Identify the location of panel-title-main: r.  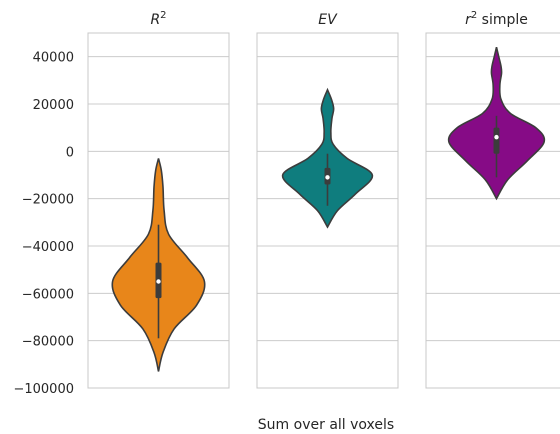
(468, 20).